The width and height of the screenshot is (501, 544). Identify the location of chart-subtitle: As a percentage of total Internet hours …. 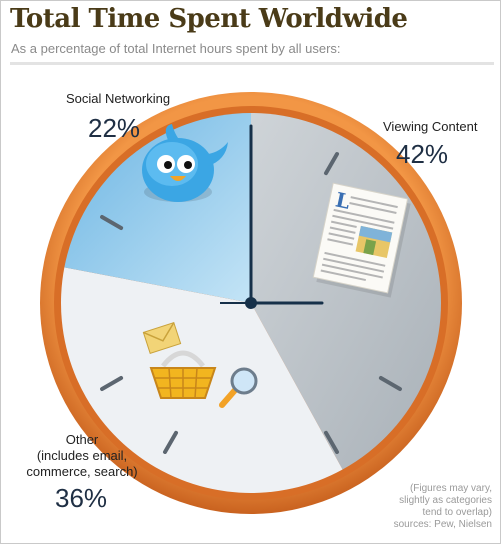
(176, 48).